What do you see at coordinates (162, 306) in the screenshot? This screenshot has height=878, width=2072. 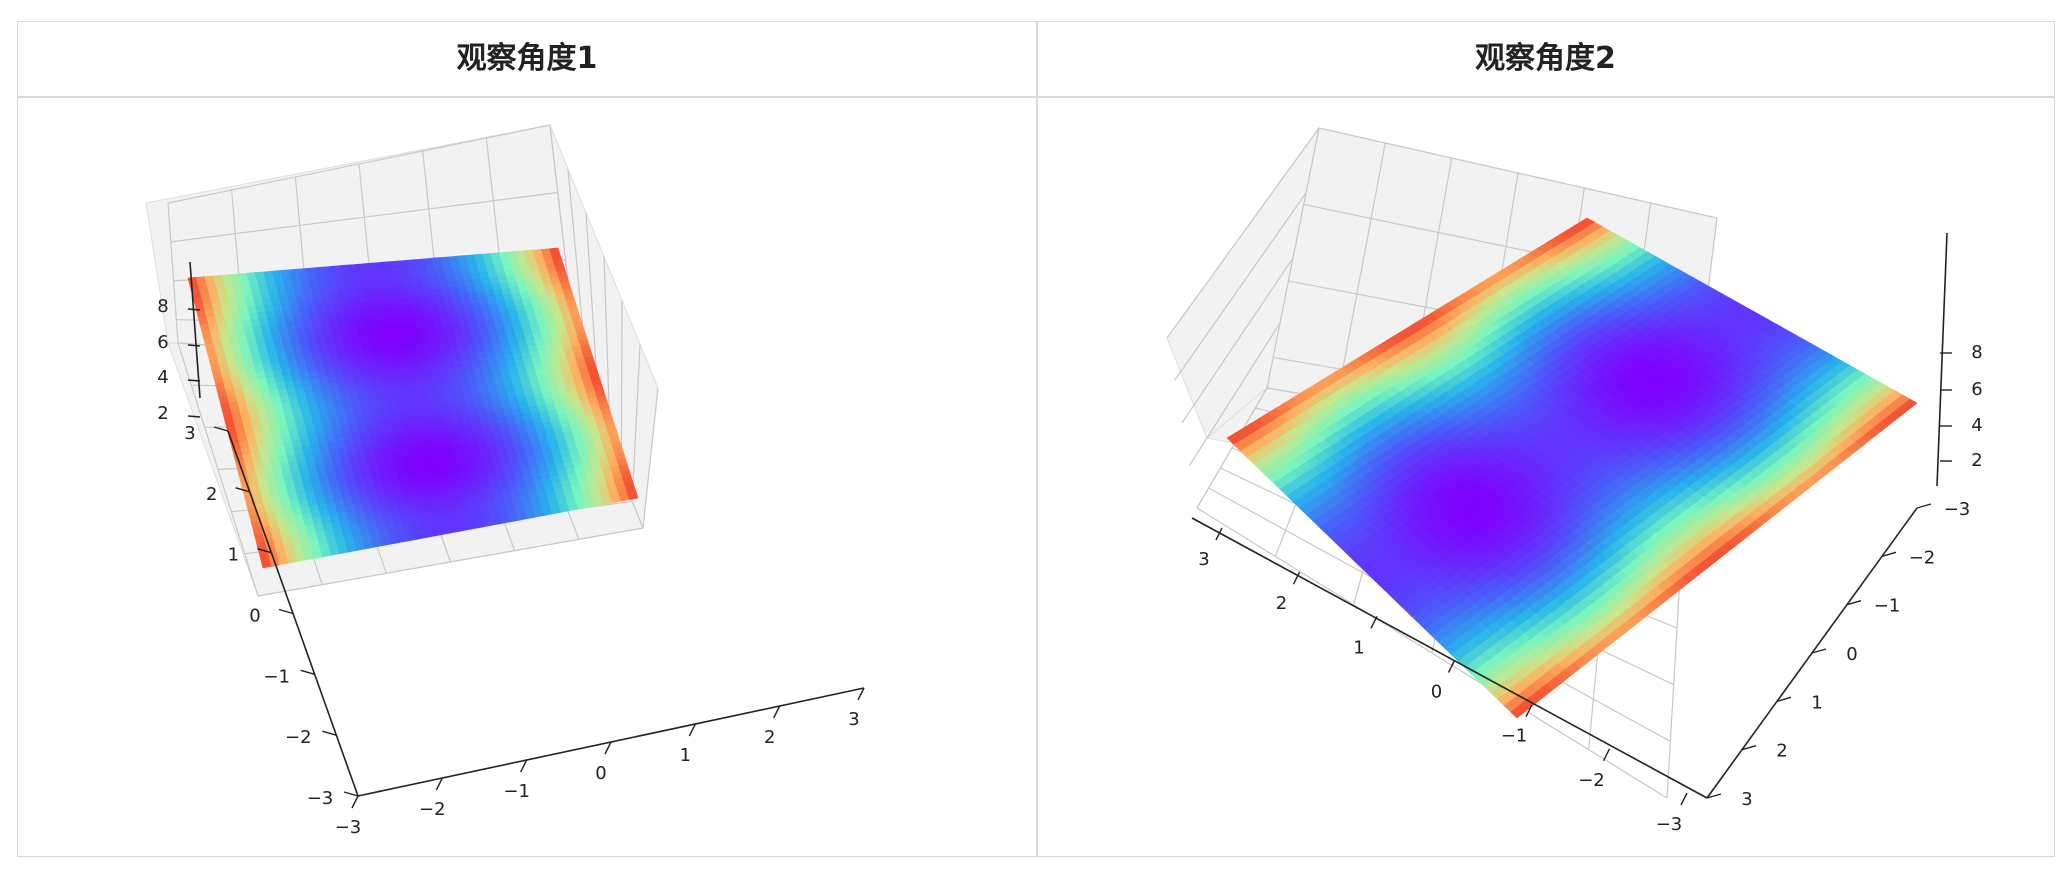 I see `z-axis-tick-label: 8` at bounding box center [162, 306].